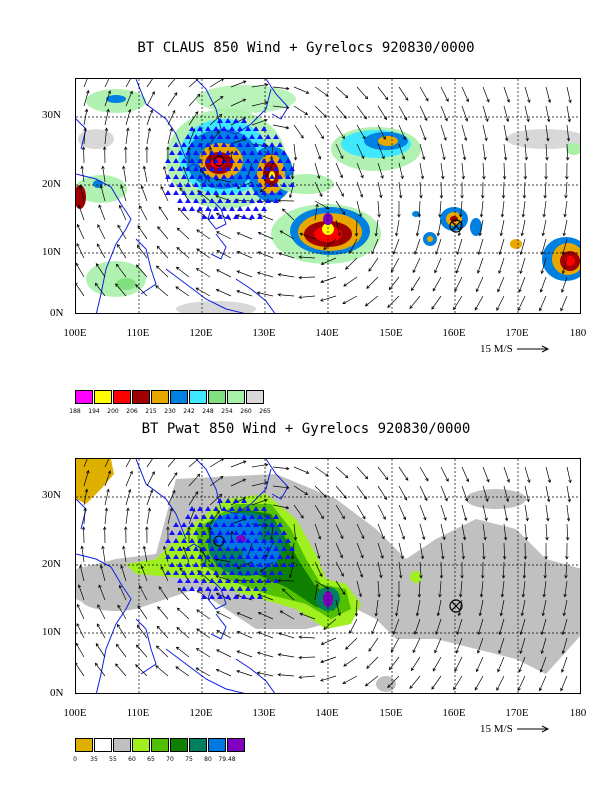 The image size is (612, 792). What do you see at coordinates (208, 759) in the screenshot?
I see `colorbar-tick-label: 80` at bounding box center [208, 759].